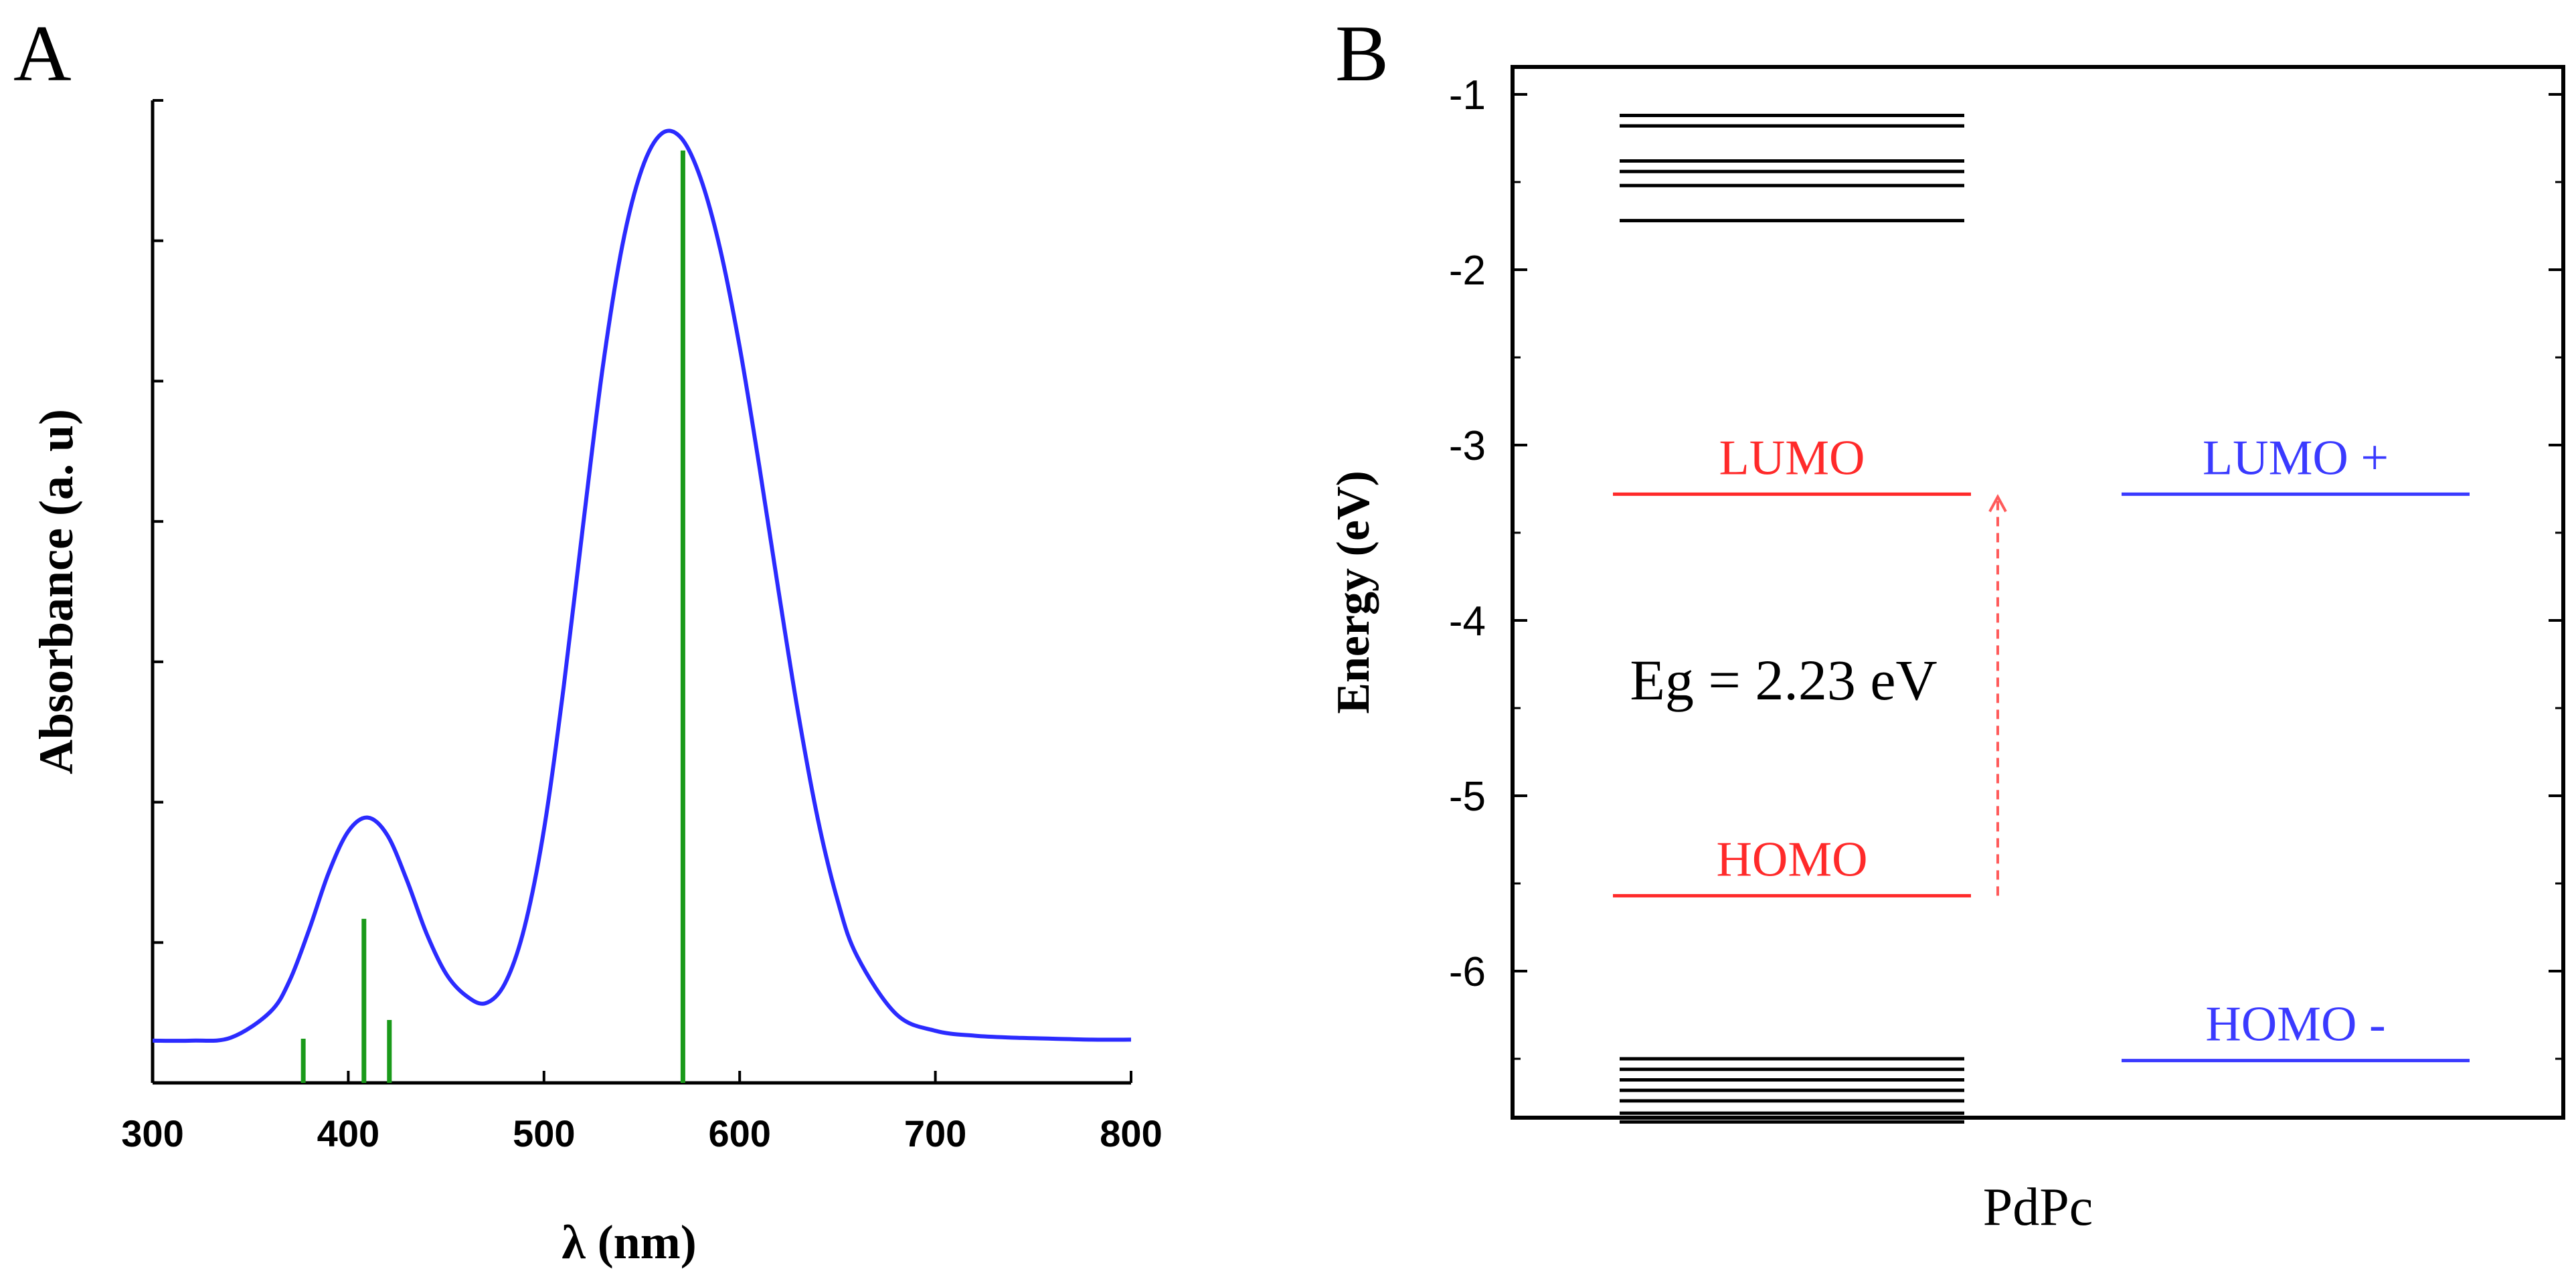 This screenshot has width=2576, height=1285. What do you see at coordinates (1997, 504) in the screenshot?
I see `band-gap-arrowhead` at bounding box center [1997, 504].